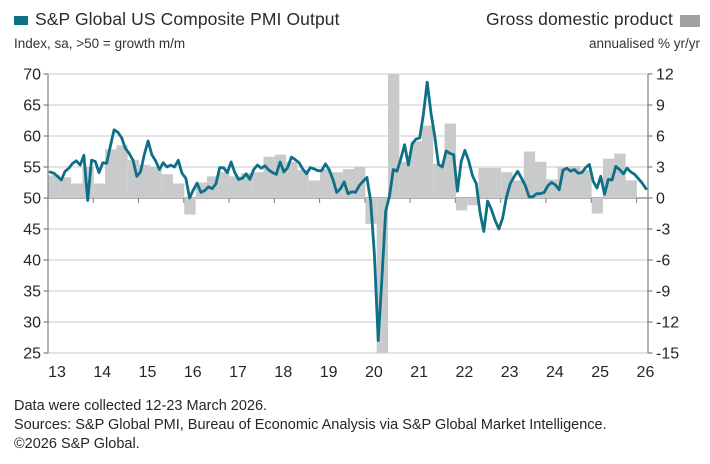 The width and height of the screenshot is (710, 464). Describe the element at coordinates (663, 261) in the screenshot. I see `right-axis-label: -6` at that location.